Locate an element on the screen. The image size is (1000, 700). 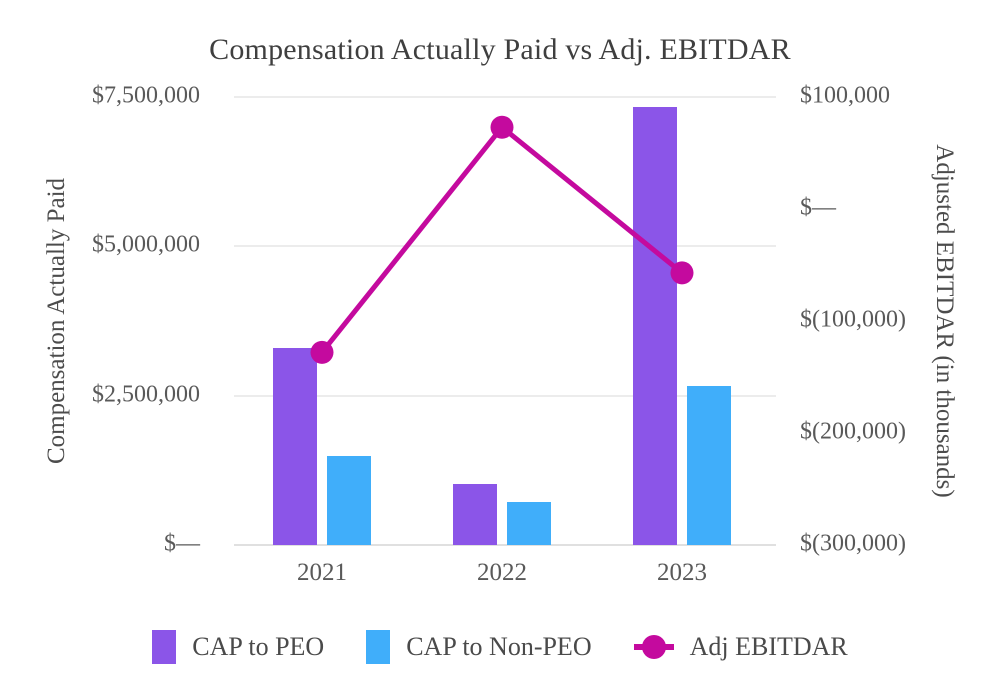
legend-label-cap-to-peo: CAP to PEO is located at coordinates (258, 646).